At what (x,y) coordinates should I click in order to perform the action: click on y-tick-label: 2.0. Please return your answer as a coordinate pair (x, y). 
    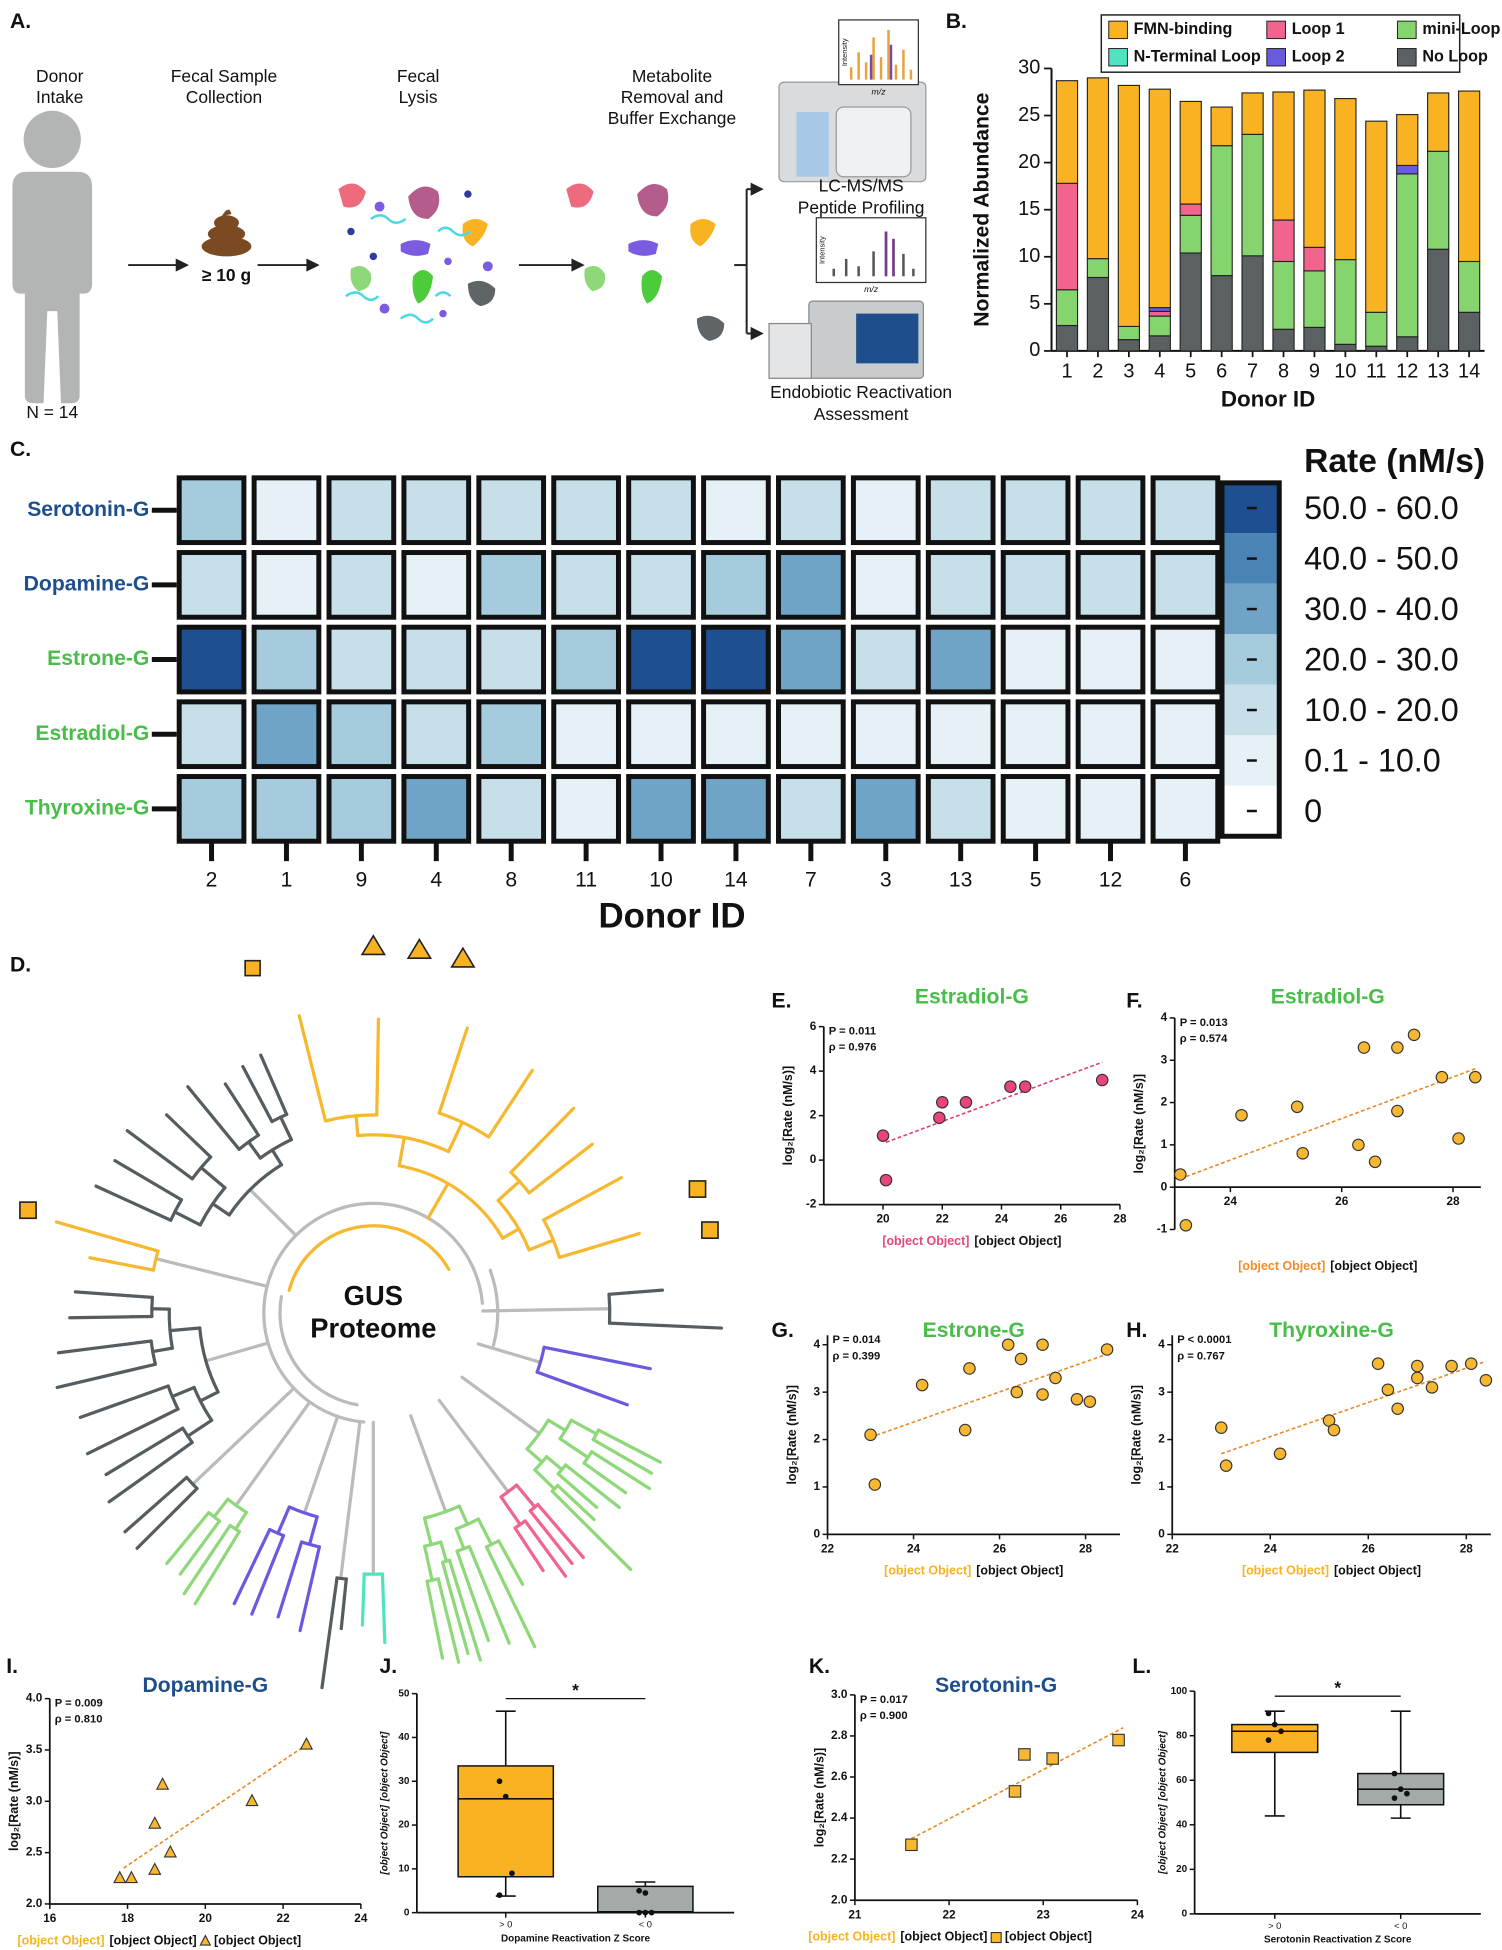
    Looking at the image, I should click on (34, 1903).